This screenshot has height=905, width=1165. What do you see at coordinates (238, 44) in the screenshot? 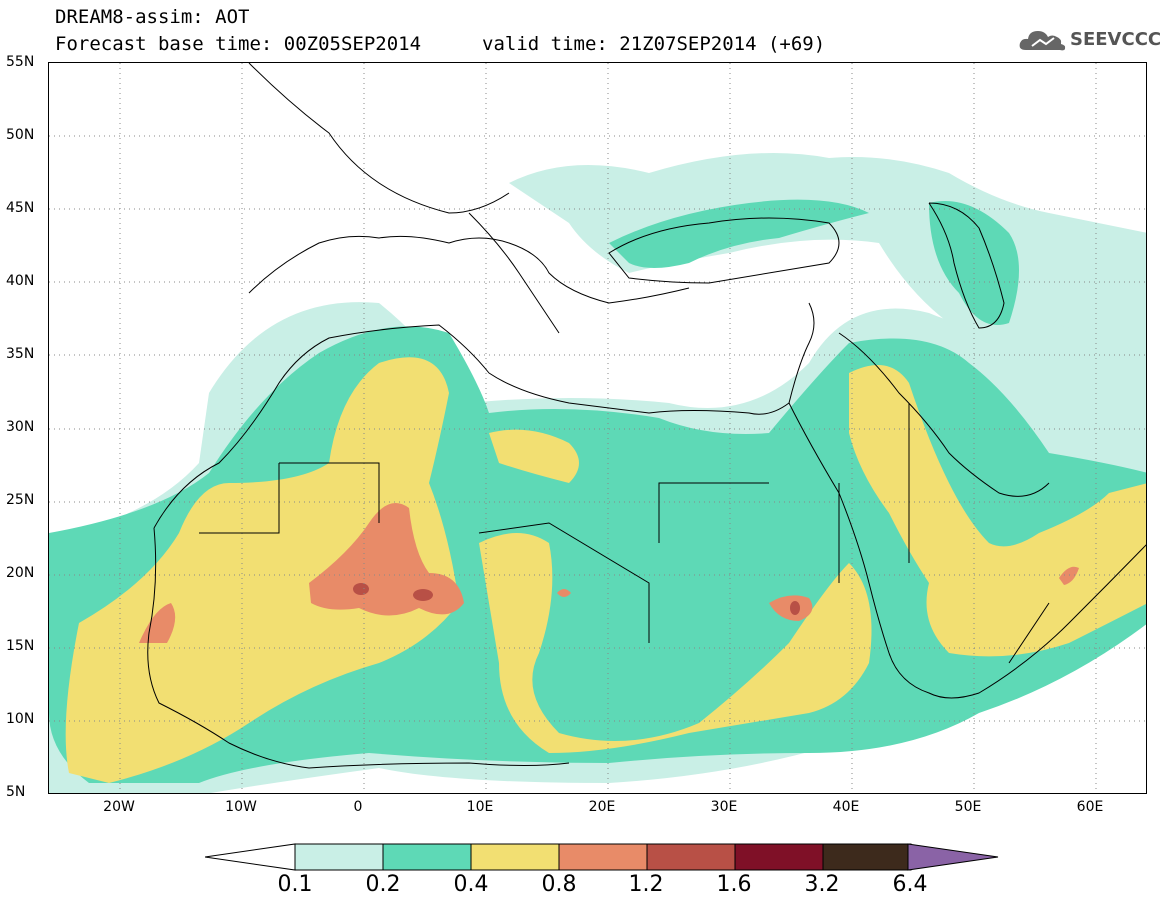
I see `forecast-base-time: Forecast base time: 00Z05SEP2014` at bounding box center [238, 44].